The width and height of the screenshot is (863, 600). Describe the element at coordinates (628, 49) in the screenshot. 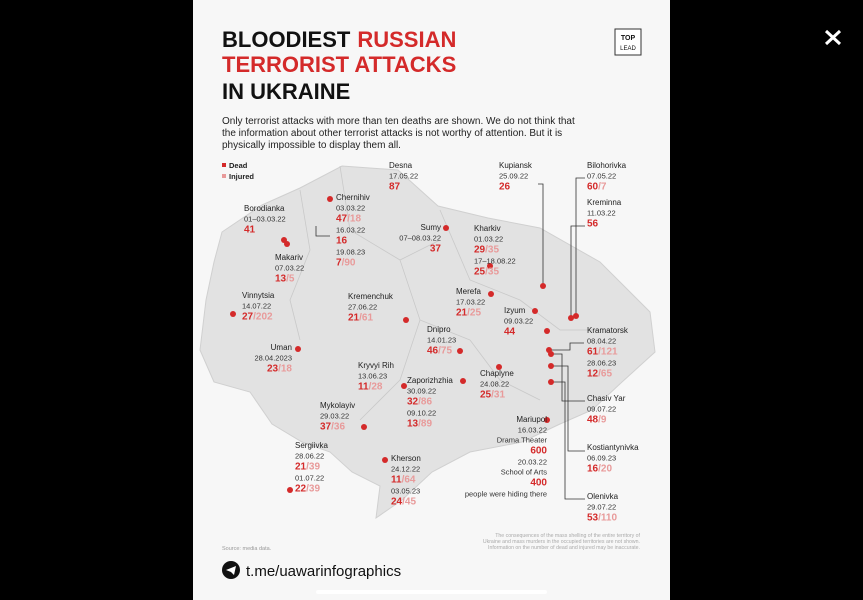

I see `logo-text: LEAD` at that location.